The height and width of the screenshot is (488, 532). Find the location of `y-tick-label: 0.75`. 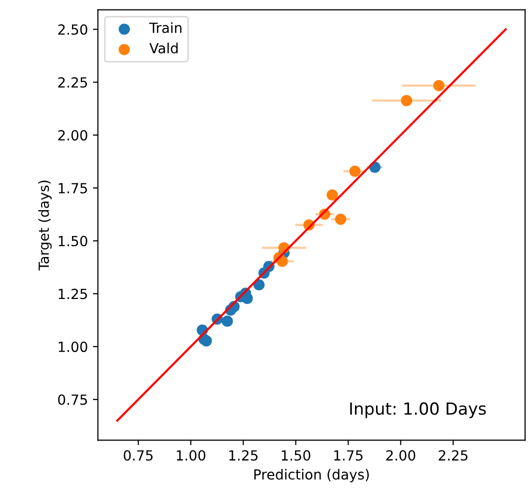

y-tick-label: 0.75 is located at coordinates (72, 399).